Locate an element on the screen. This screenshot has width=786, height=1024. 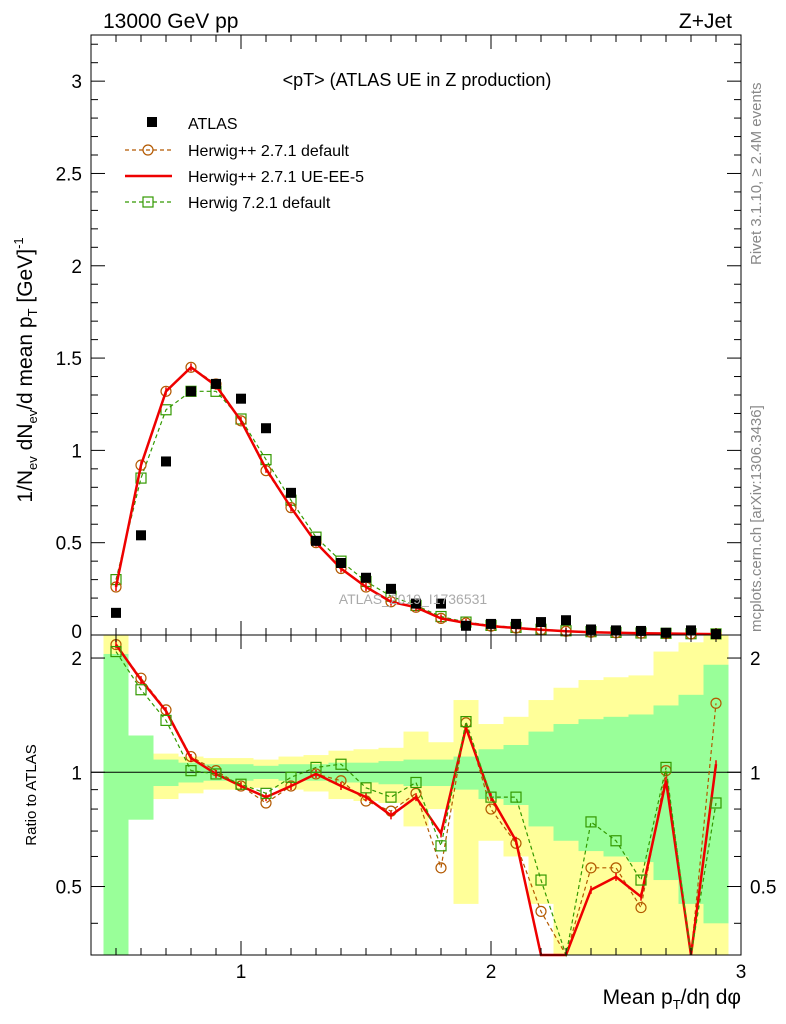
ratio-y-tick-label-left: 2 is located at coordinates (76, 659).